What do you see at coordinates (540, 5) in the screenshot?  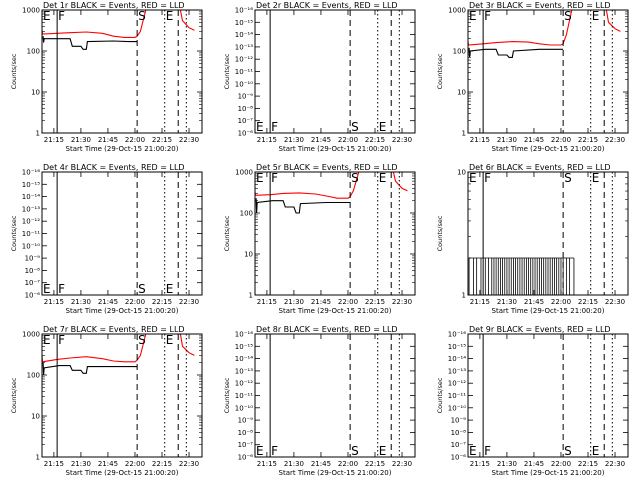 I see `panel-title: Det 3r BLACK = Events, RED = LLD` at bounding box center [540, 5].